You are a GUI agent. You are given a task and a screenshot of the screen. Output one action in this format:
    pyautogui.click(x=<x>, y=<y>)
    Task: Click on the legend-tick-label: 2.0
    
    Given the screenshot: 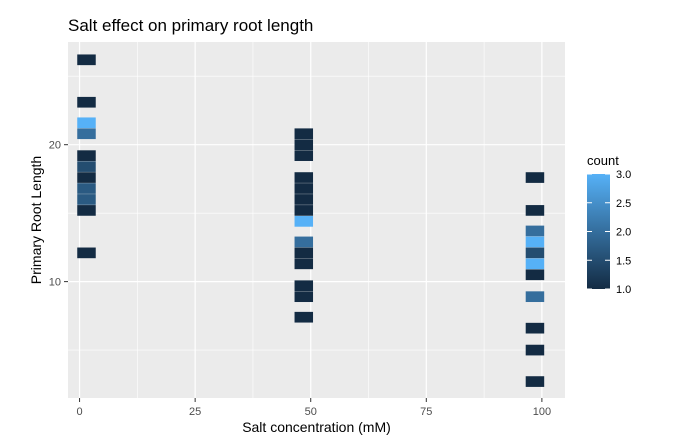 What is the action you would take?
    pyautogui.click(x=623, y=233)
    